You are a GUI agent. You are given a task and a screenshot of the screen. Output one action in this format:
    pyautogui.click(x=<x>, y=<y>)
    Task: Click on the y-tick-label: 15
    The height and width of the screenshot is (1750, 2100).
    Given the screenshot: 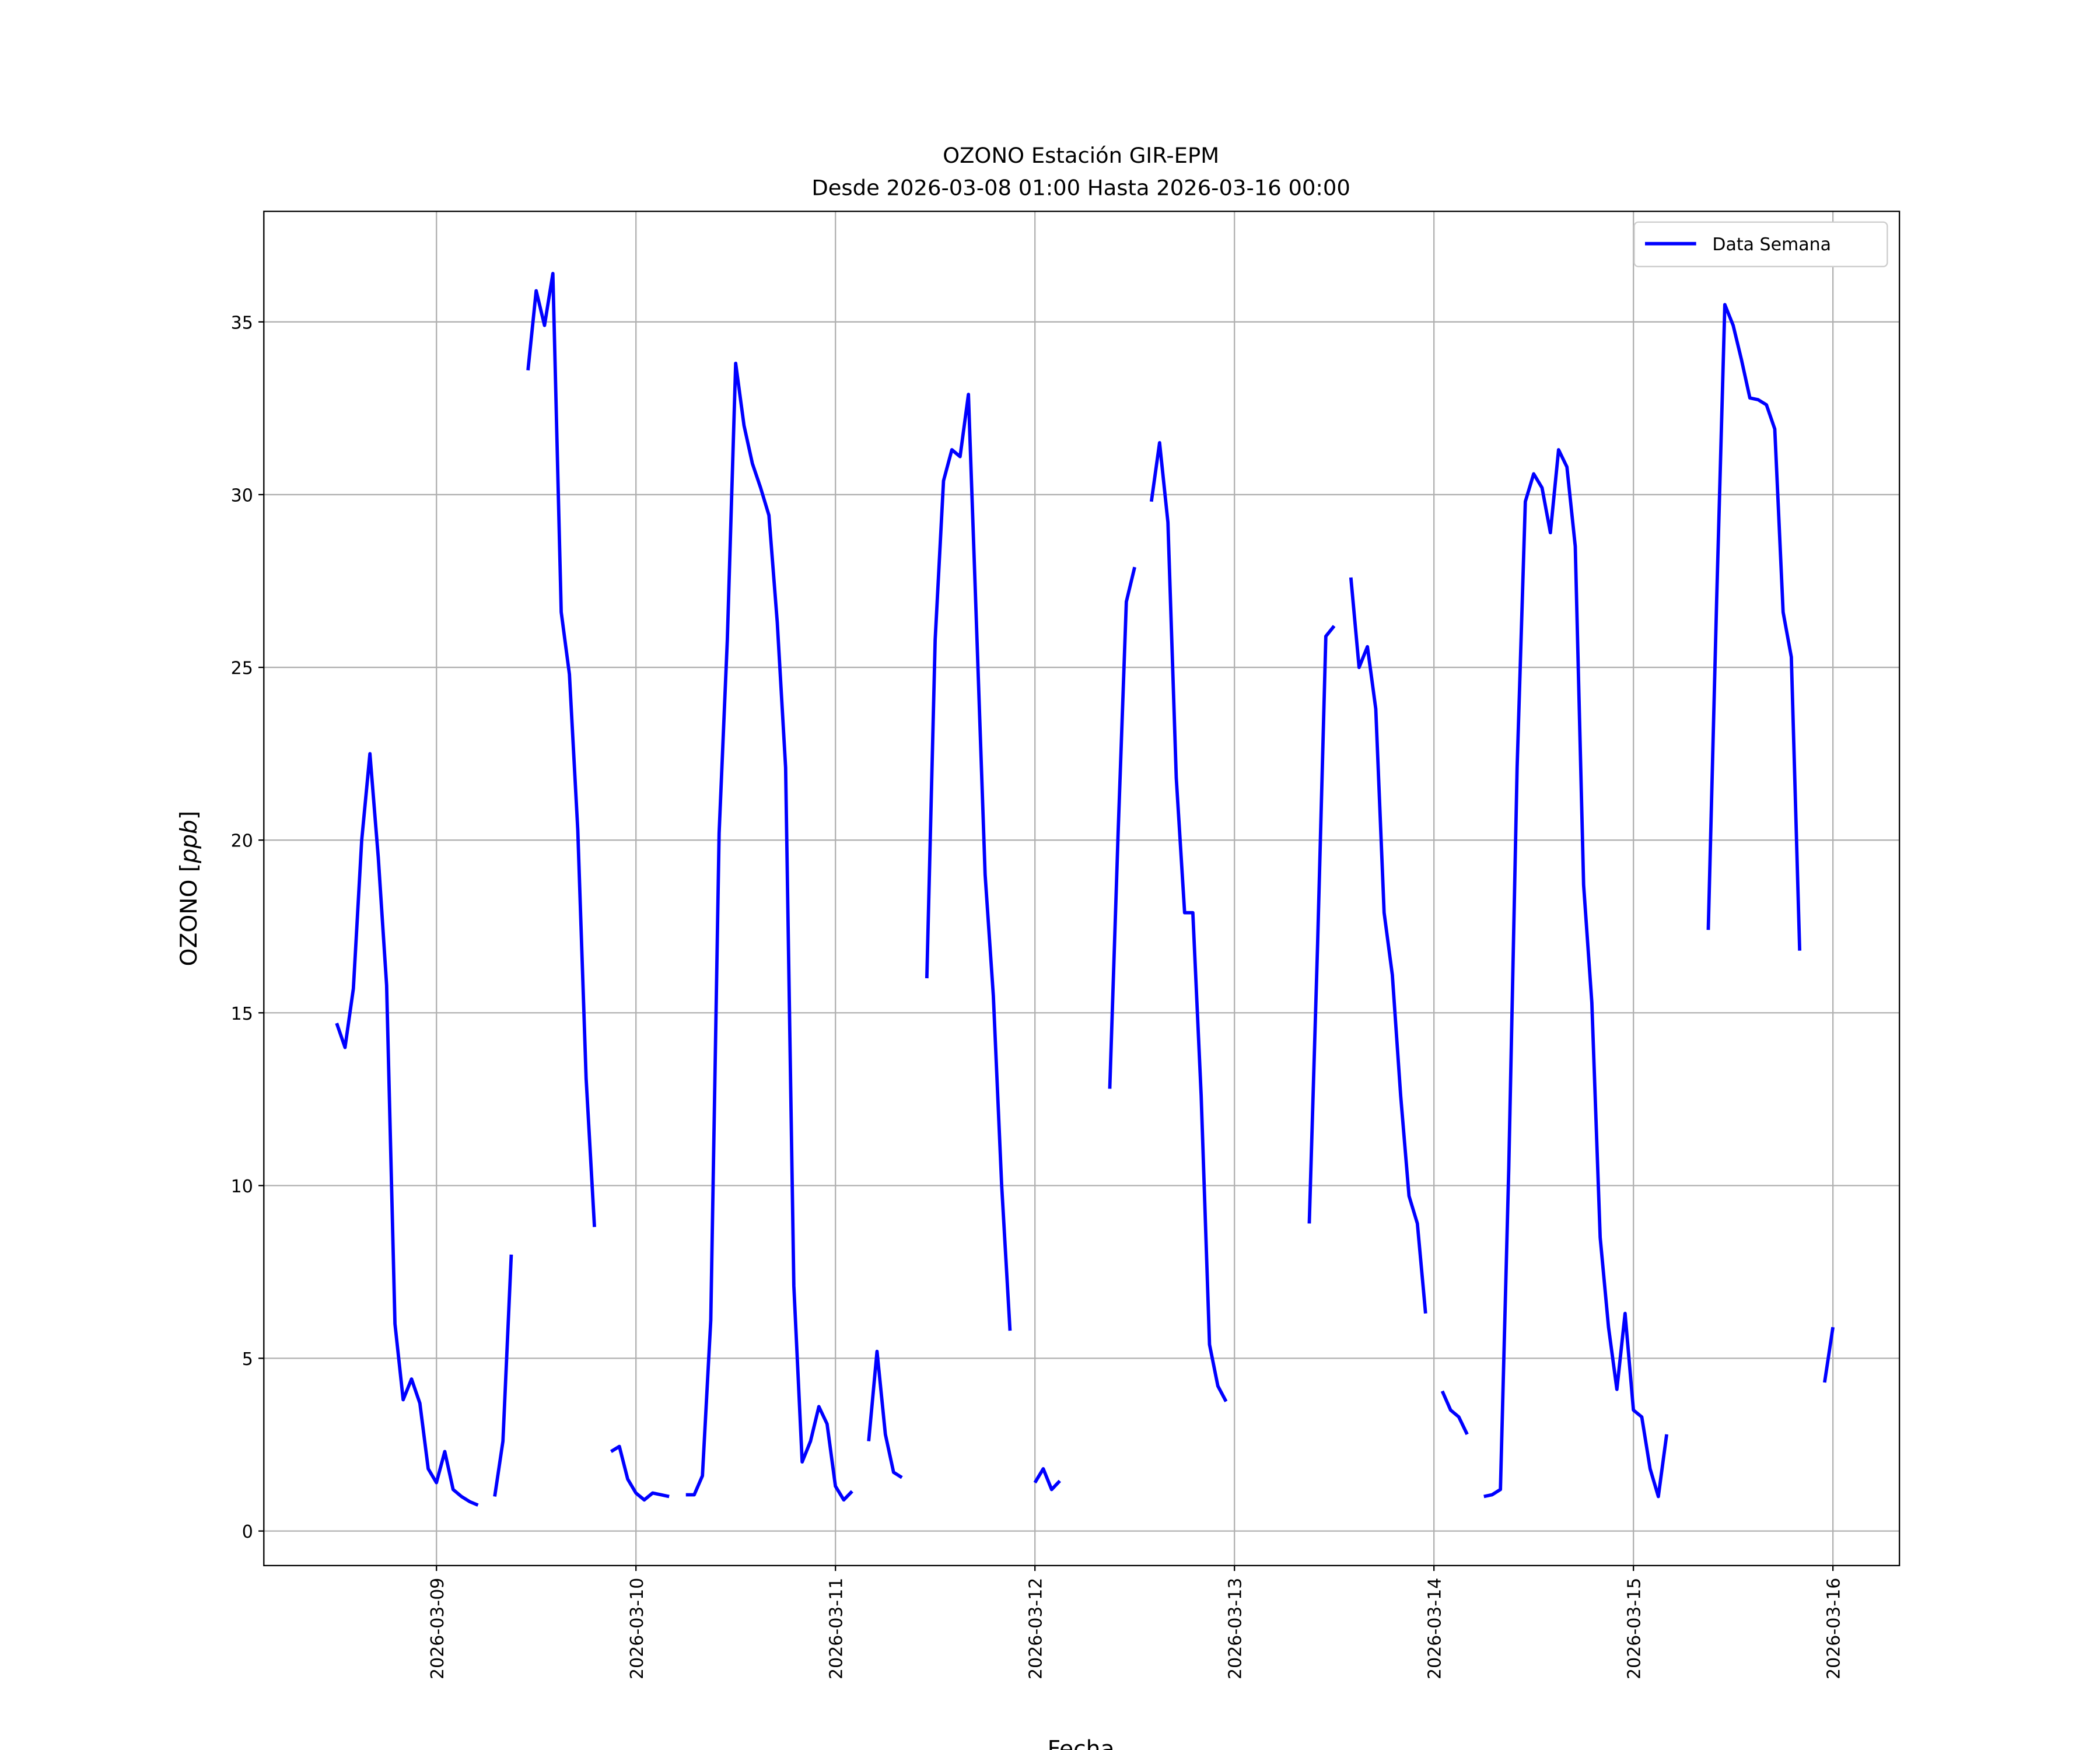 What is the action you would take?
    pyautogui.click(x=242, y=1014)
    